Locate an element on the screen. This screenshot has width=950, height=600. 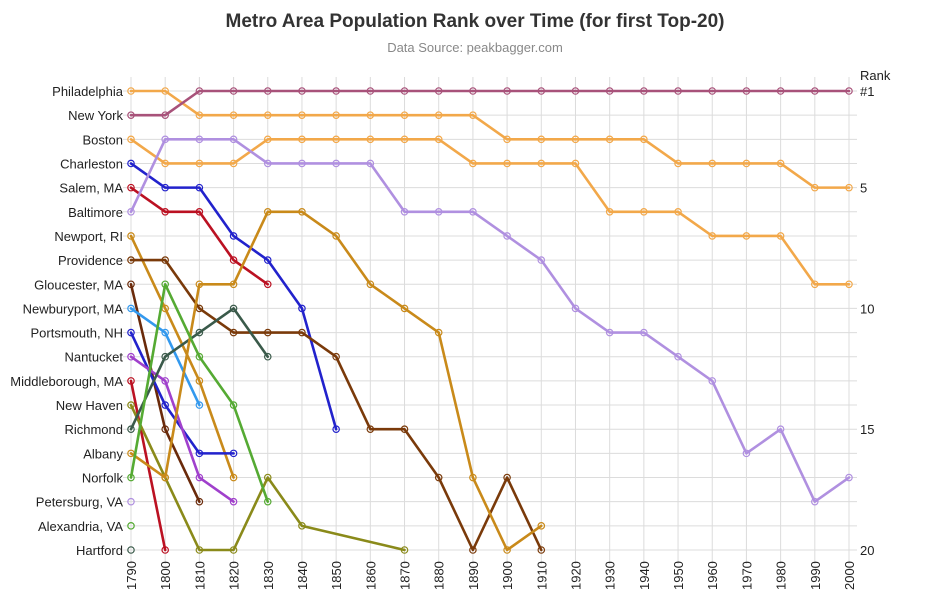
series-richmond is located at coordinates (199, 369).